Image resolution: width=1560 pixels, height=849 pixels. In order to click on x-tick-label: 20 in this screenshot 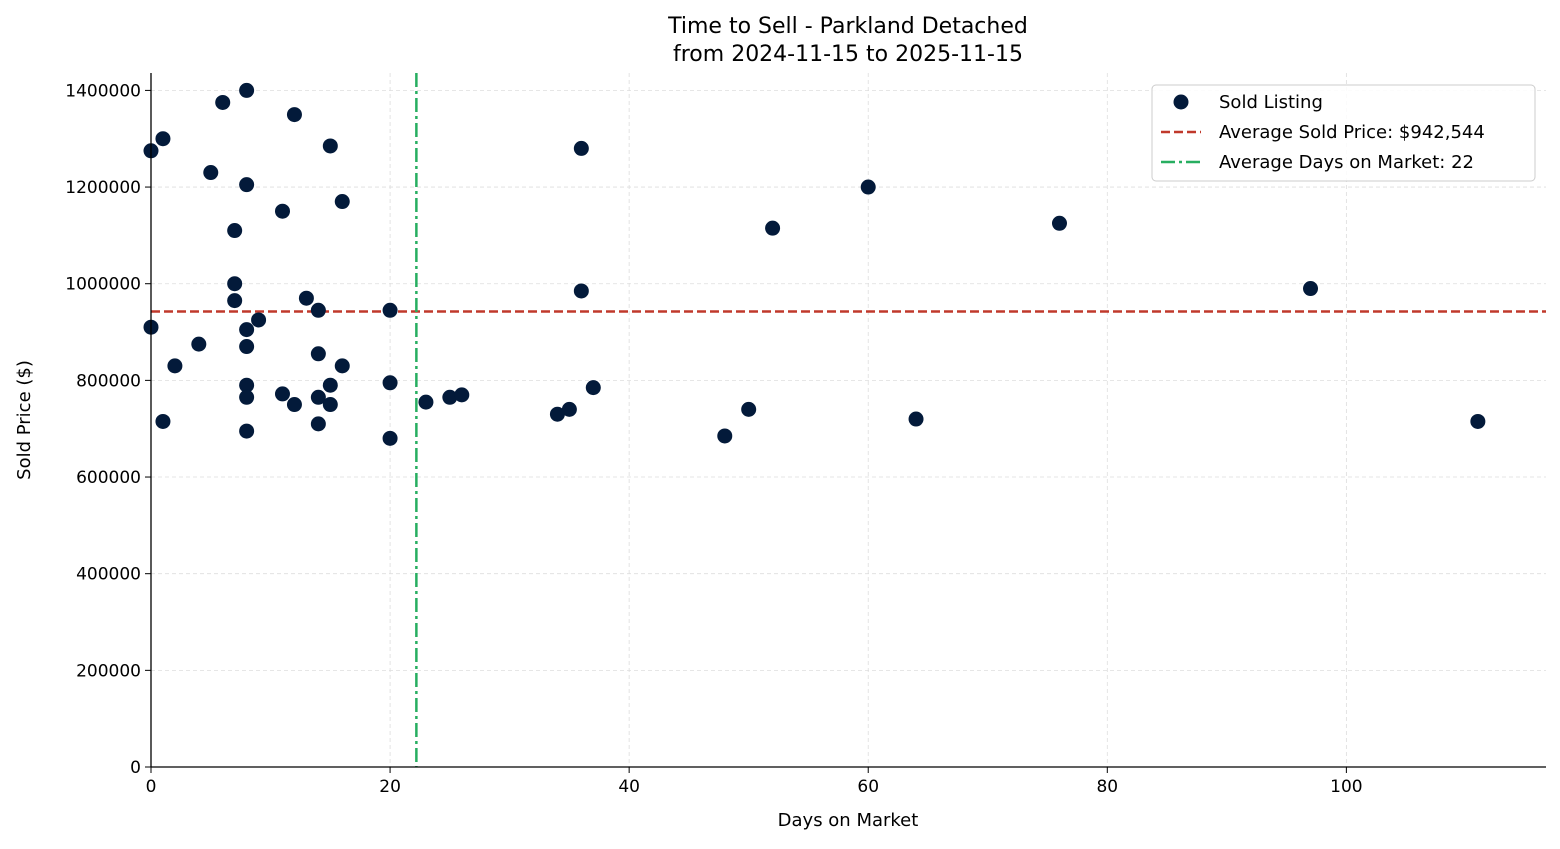, I will do `click(390, 787)`.